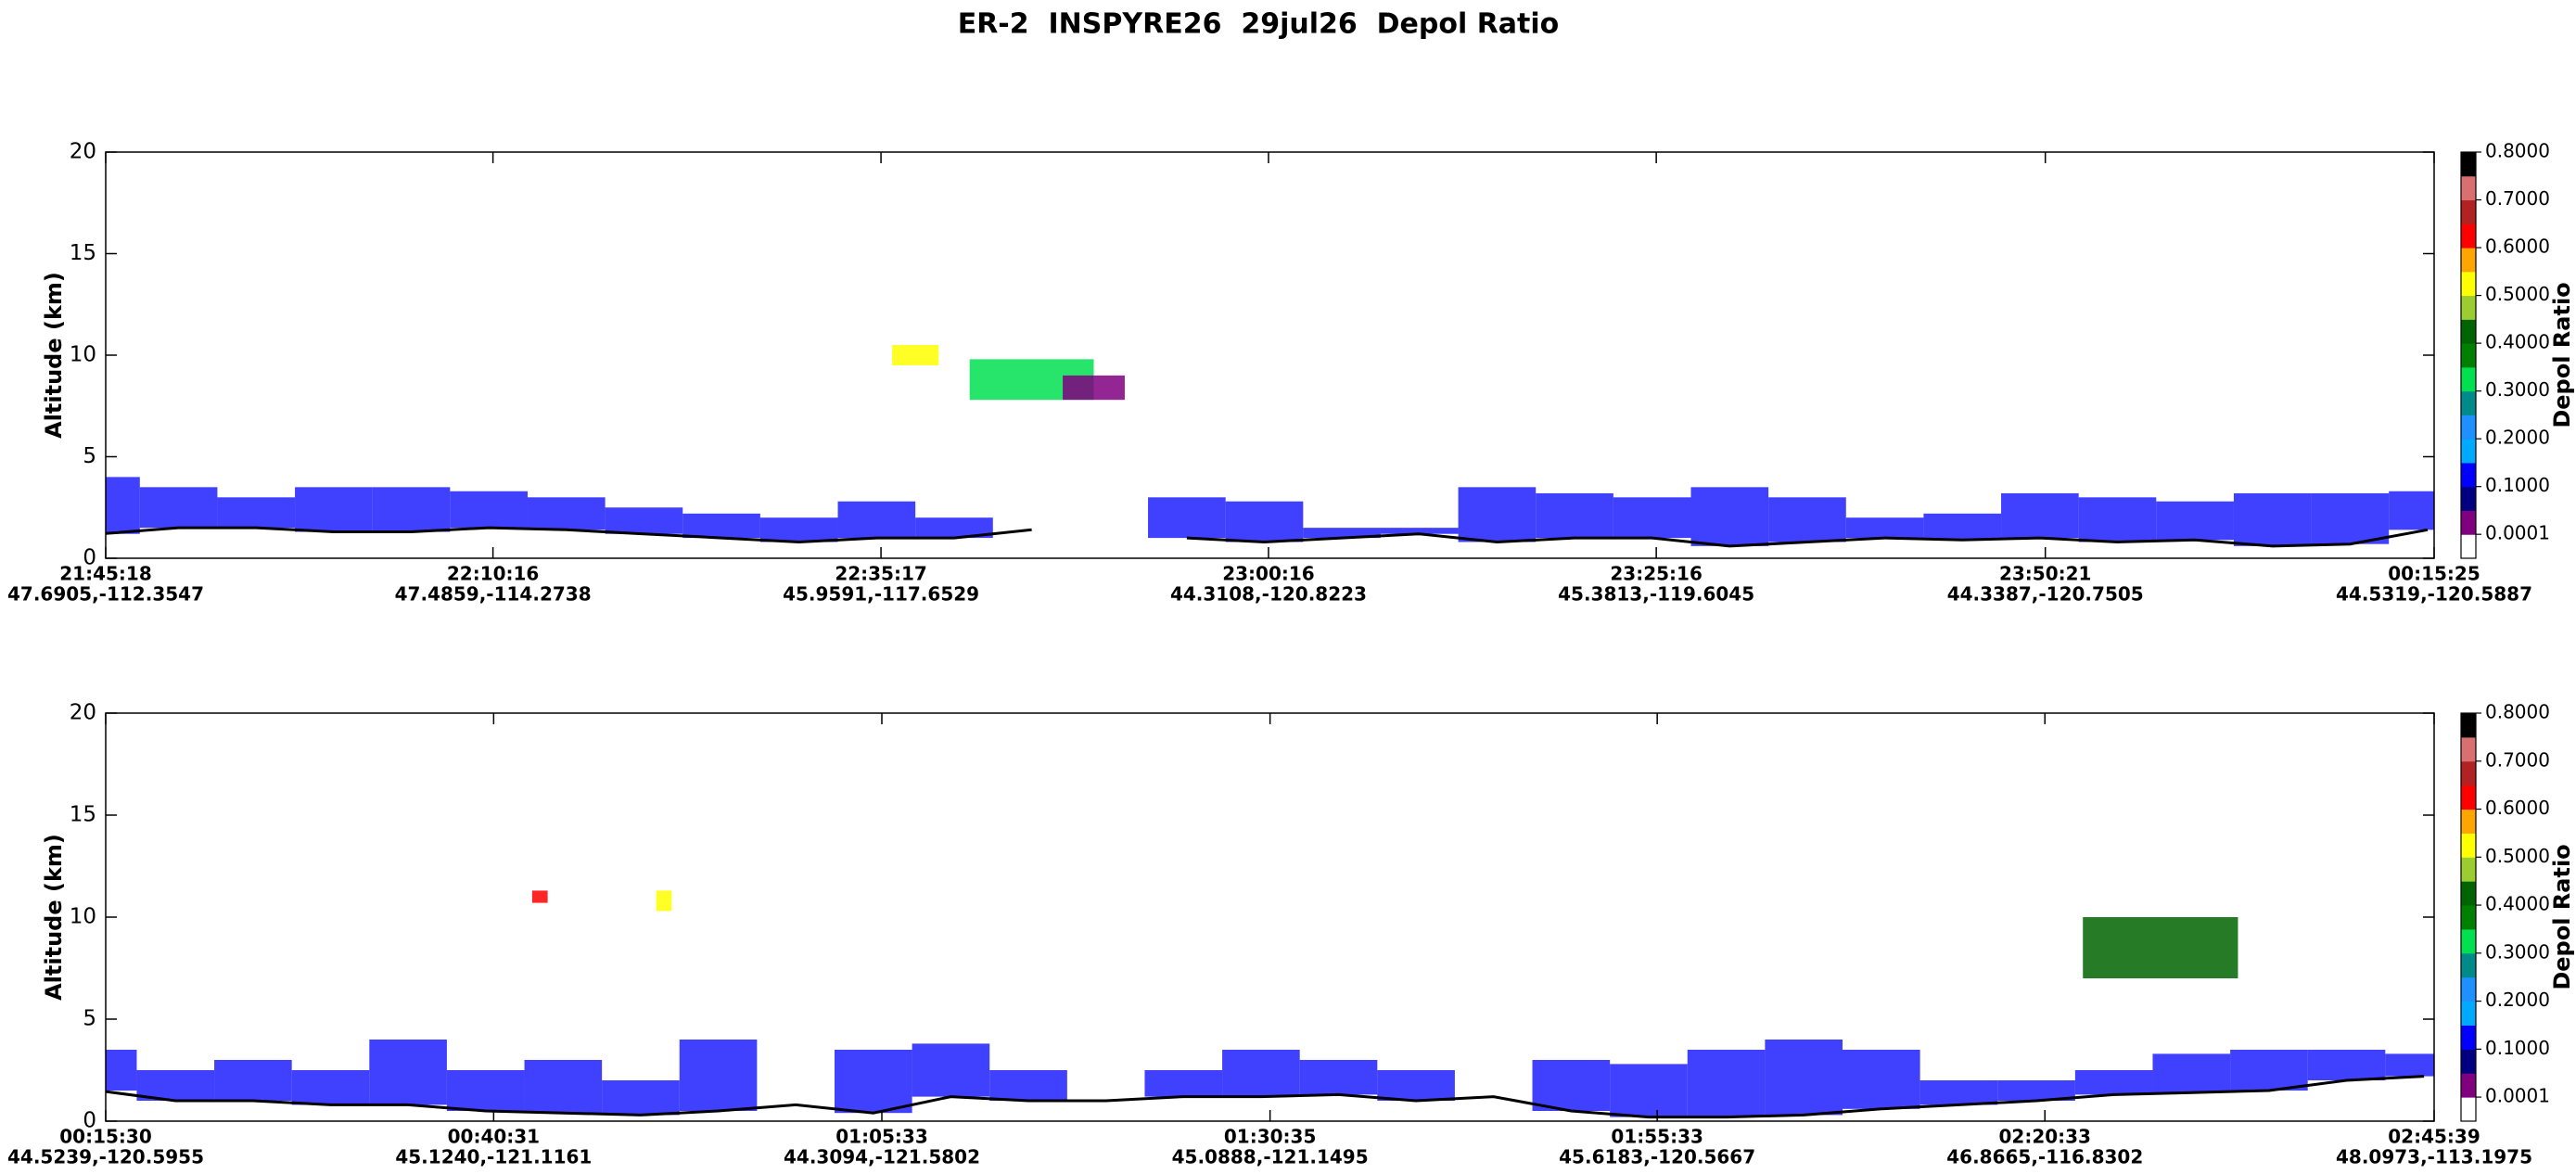 Image resolution: width=2576 pixels, height=1174 pixels. Describe the element at coordinates (2517, 294) in the screenshot. I see `colorbar-tick-label: 0.5000` at that location.